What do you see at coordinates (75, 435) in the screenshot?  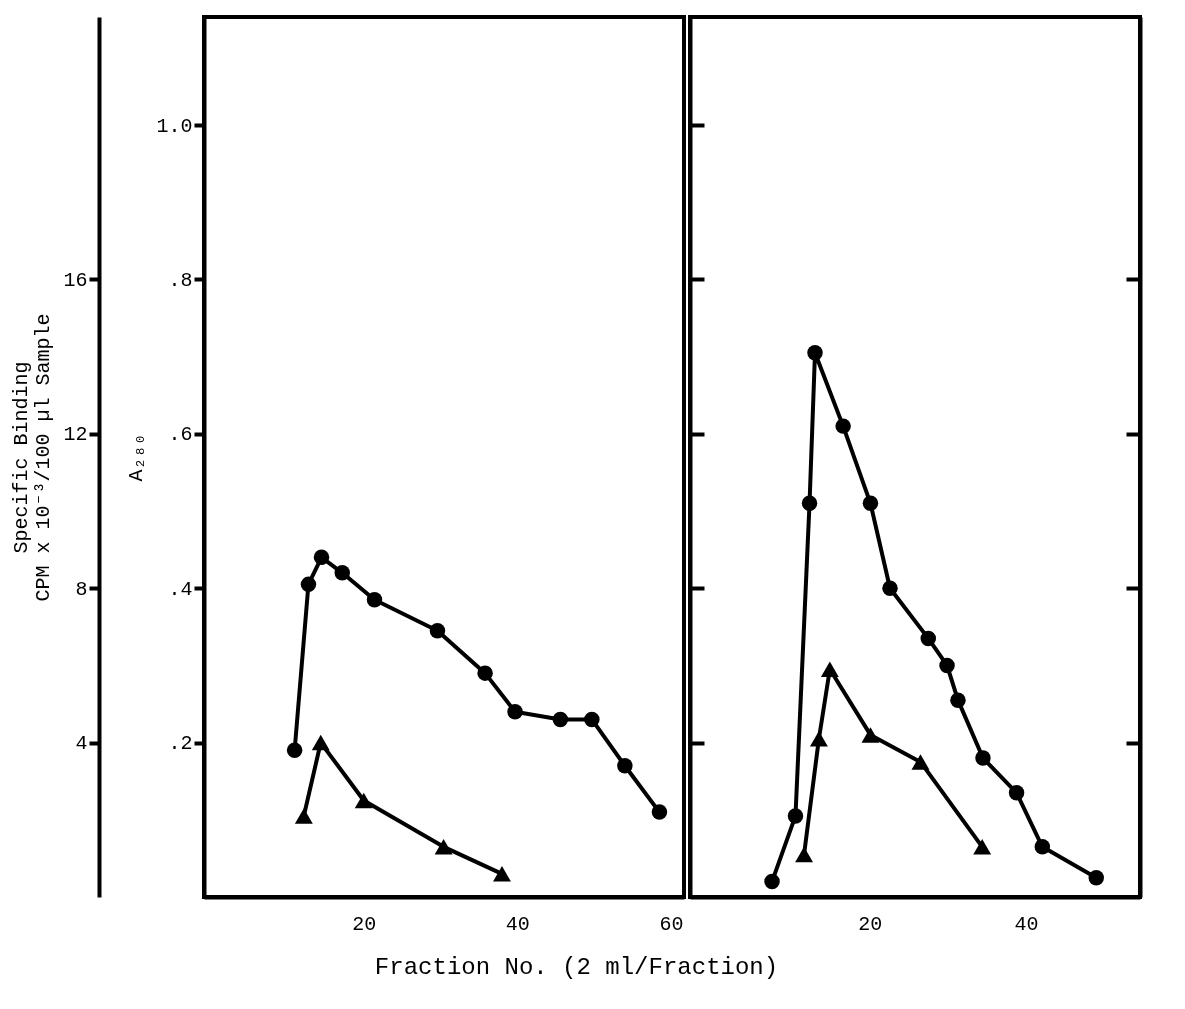 I see `y2-tick-label: 12` at bounding box center [75, 435].